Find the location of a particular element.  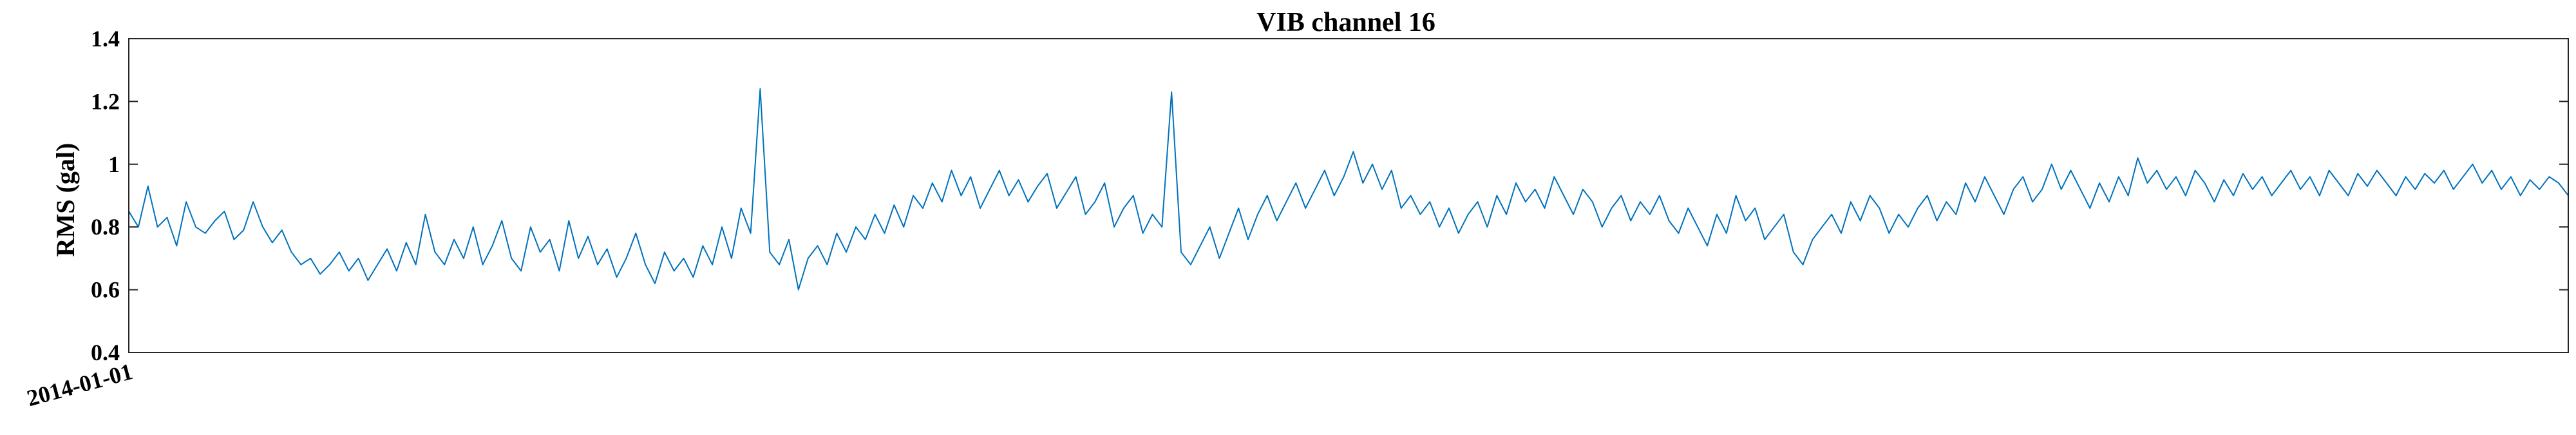

chart-title: VIB channel 16 is located at coordinates (1345, 23).